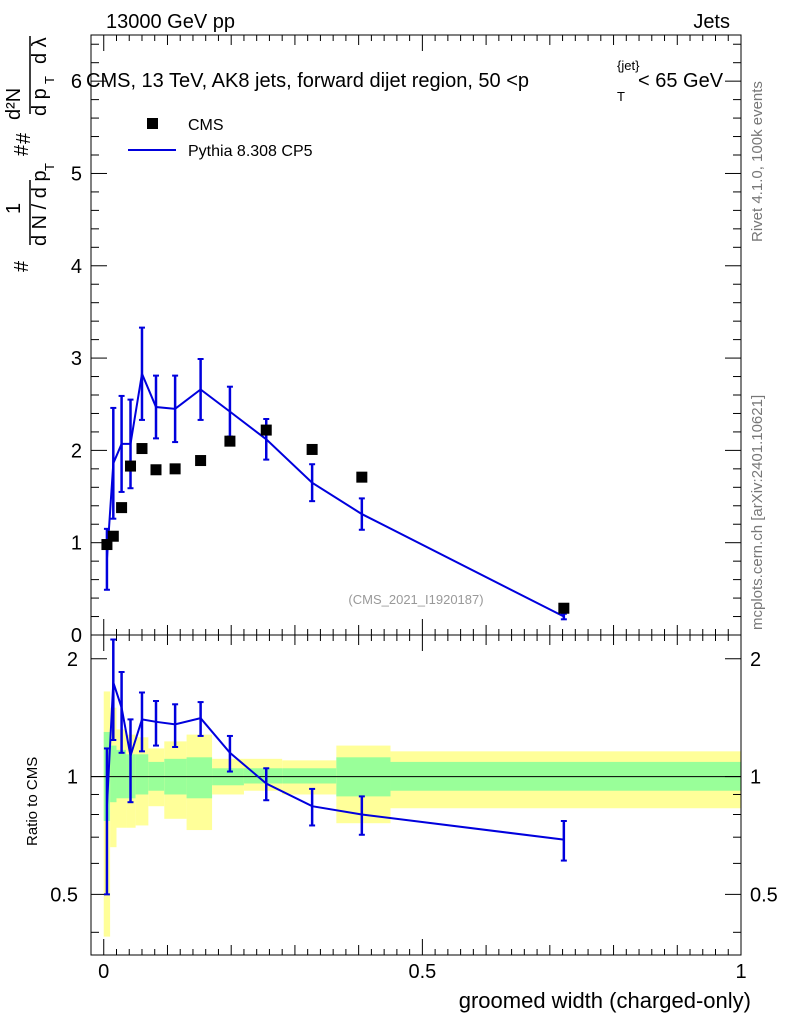 The height and width of the screenshot is (1024, 786). Describe the element at coordinates (755, 660) in the screenshot. I see `y-tick-label-lower-right-2: 2` at that location.